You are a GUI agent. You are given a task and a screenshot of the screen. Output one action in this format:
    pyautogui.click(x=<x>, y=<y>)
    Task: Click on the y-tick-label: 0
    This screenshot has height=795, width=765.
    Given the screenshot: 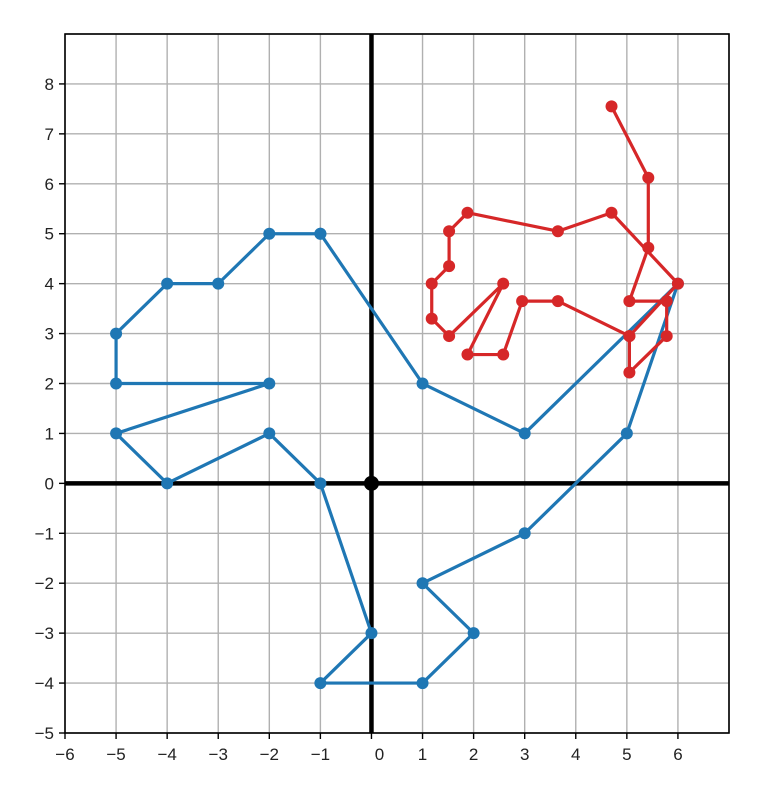 What is the action you would take?
    pyautogui.click(x=49, y=483)
    